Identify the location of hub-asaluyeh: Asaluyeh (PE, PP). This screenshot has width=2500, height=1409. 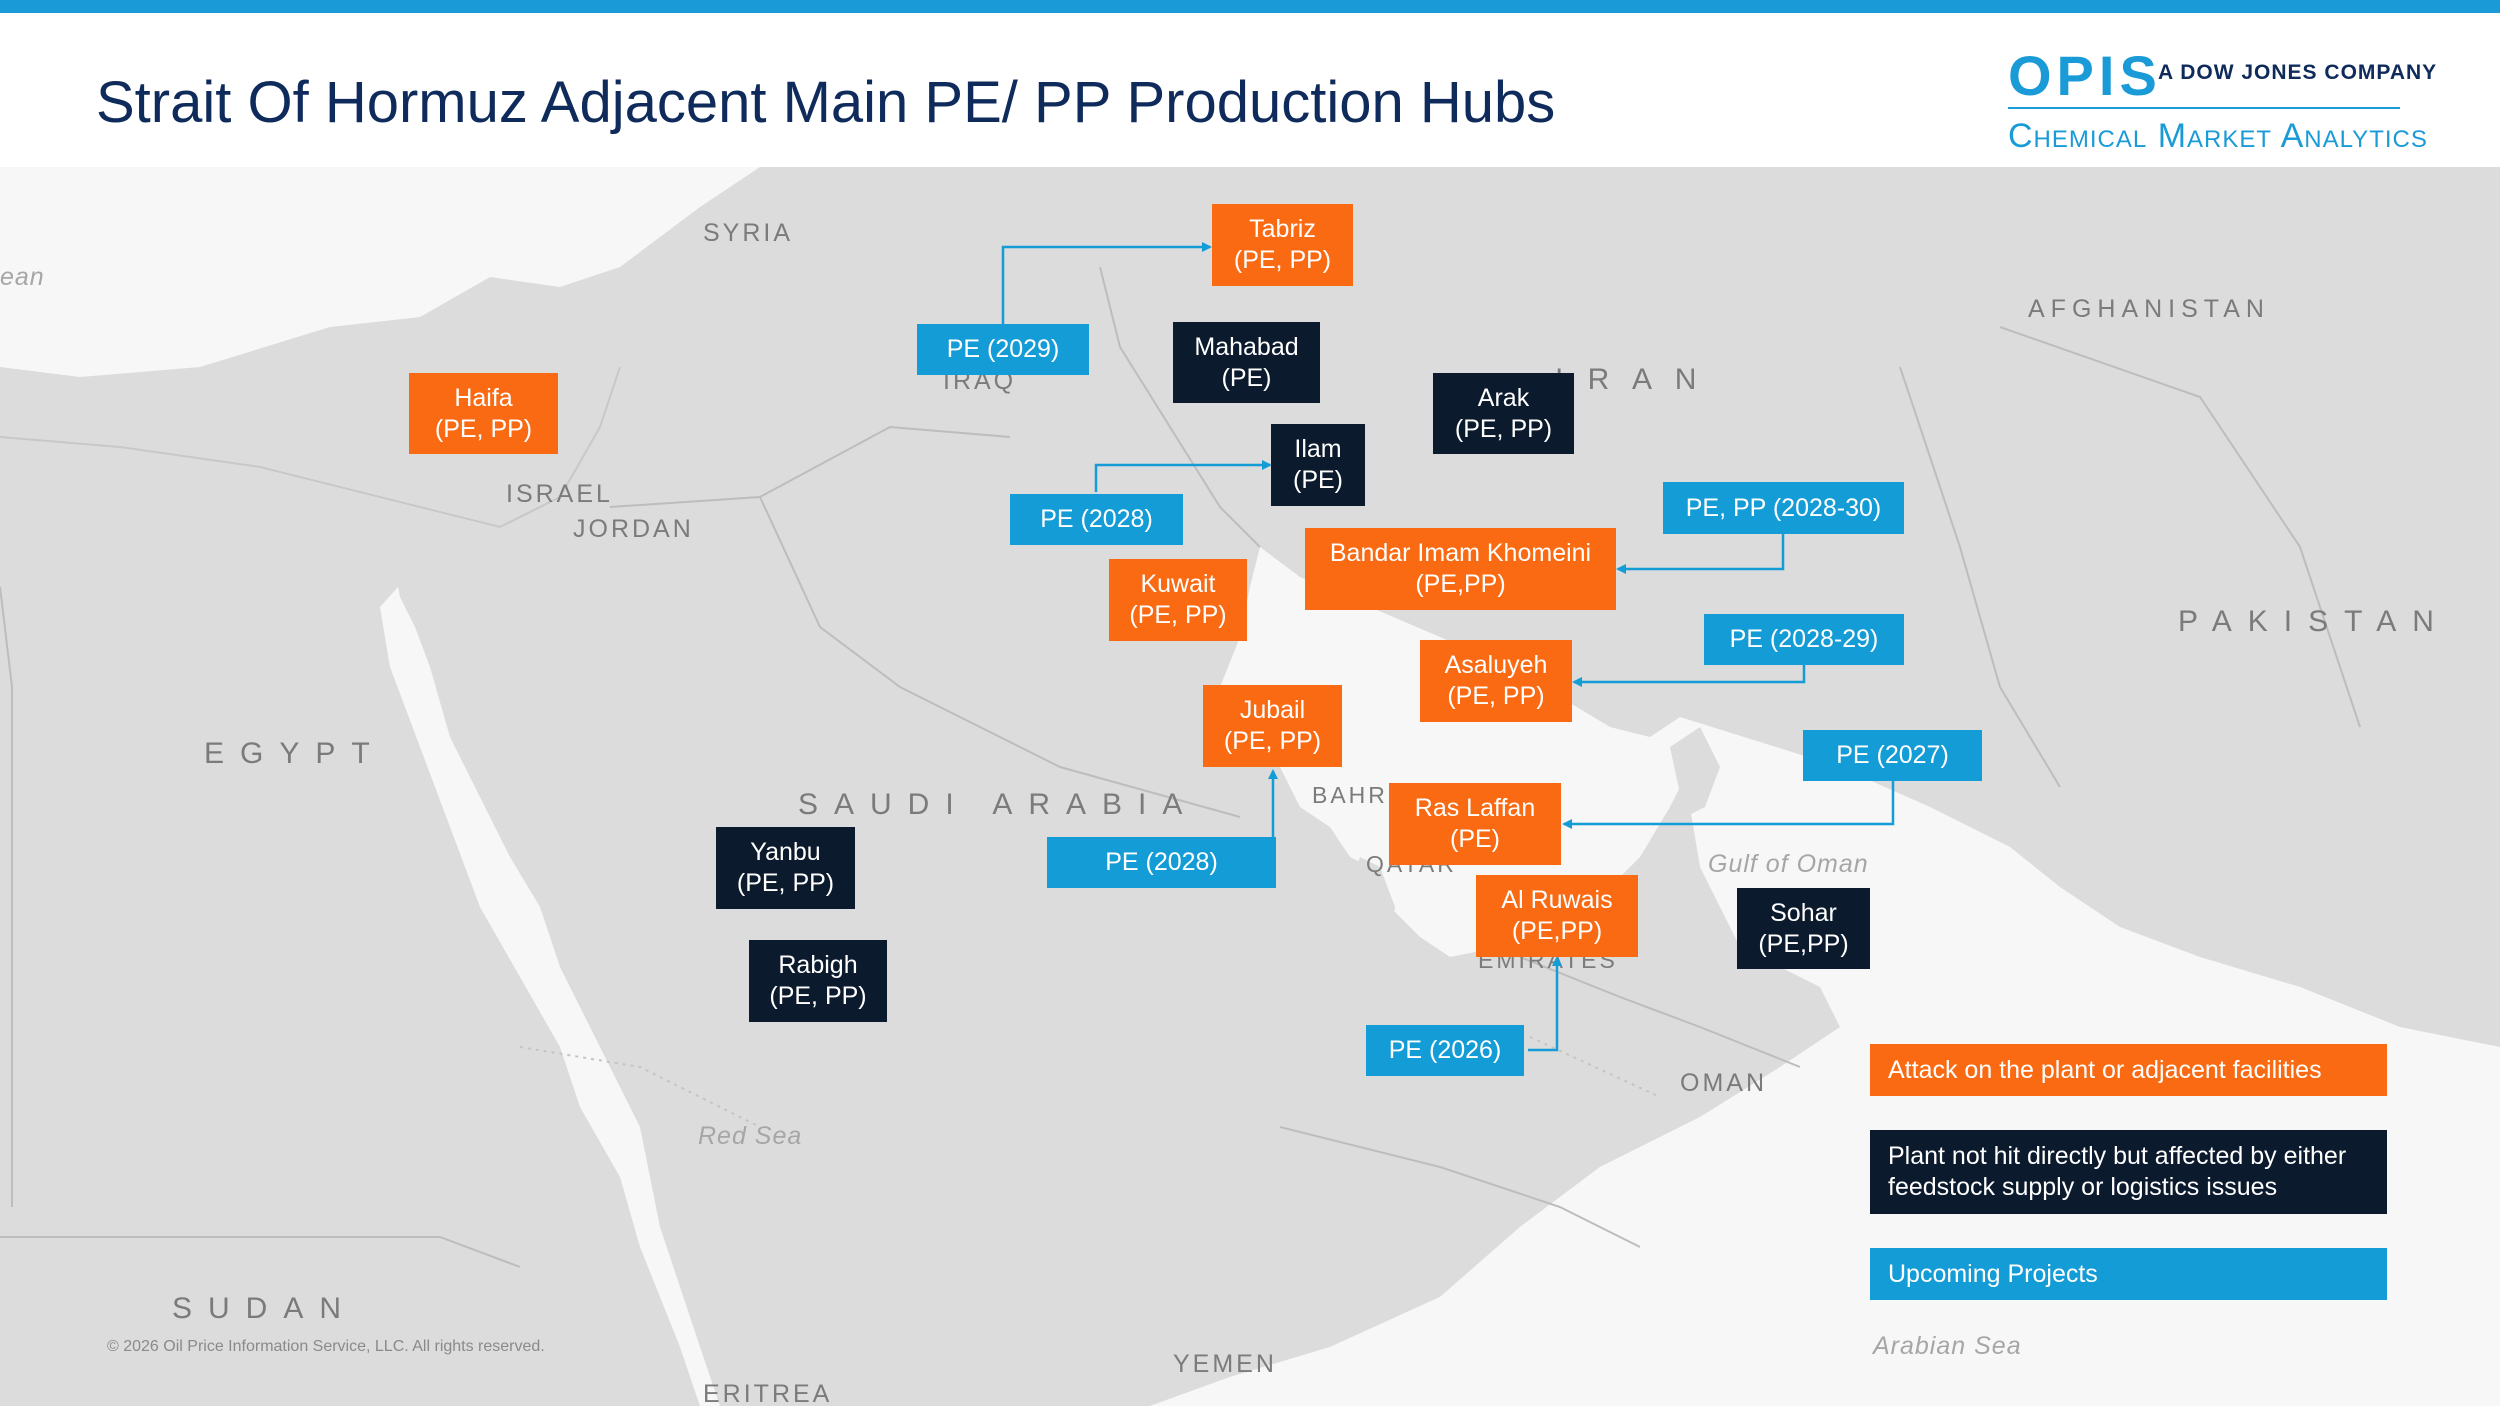
(1496, 681).